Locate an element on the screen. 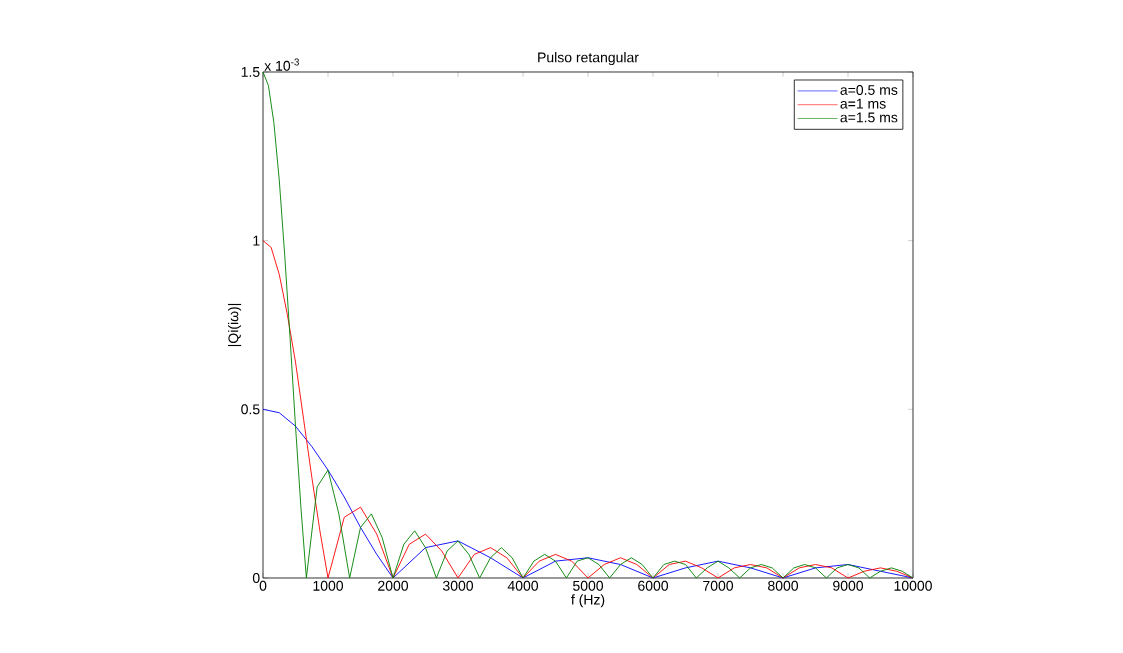 The height and width of the screenshot is (653, 1123). y-tick-label: 0 is located at coordinates (256, 578).